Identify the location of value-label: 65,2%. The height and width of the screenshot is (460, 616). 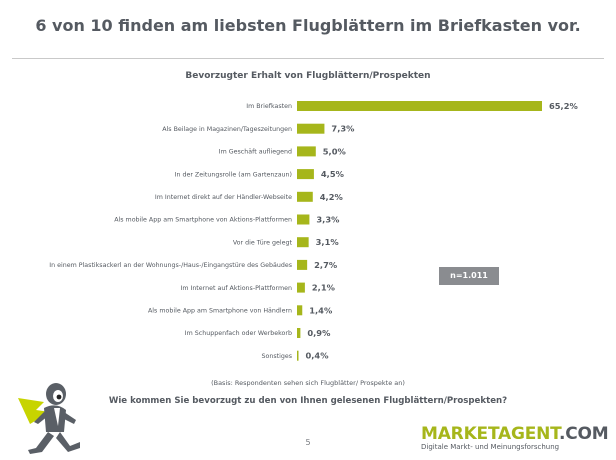
(563, 106).